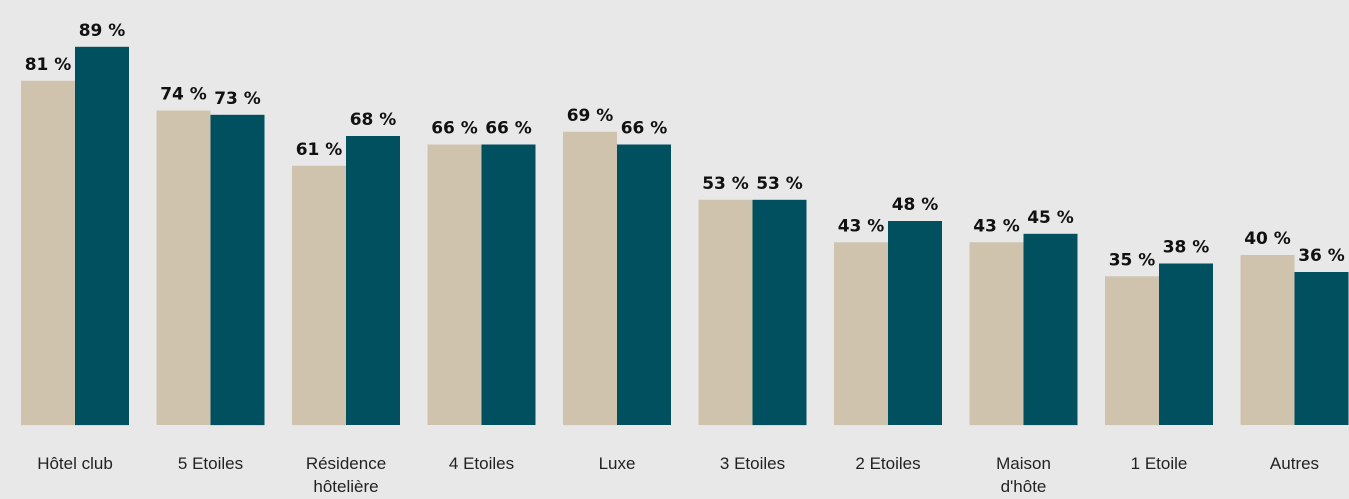  I want to click on value-label-series2-8: 38 %, so click(1186, 248).